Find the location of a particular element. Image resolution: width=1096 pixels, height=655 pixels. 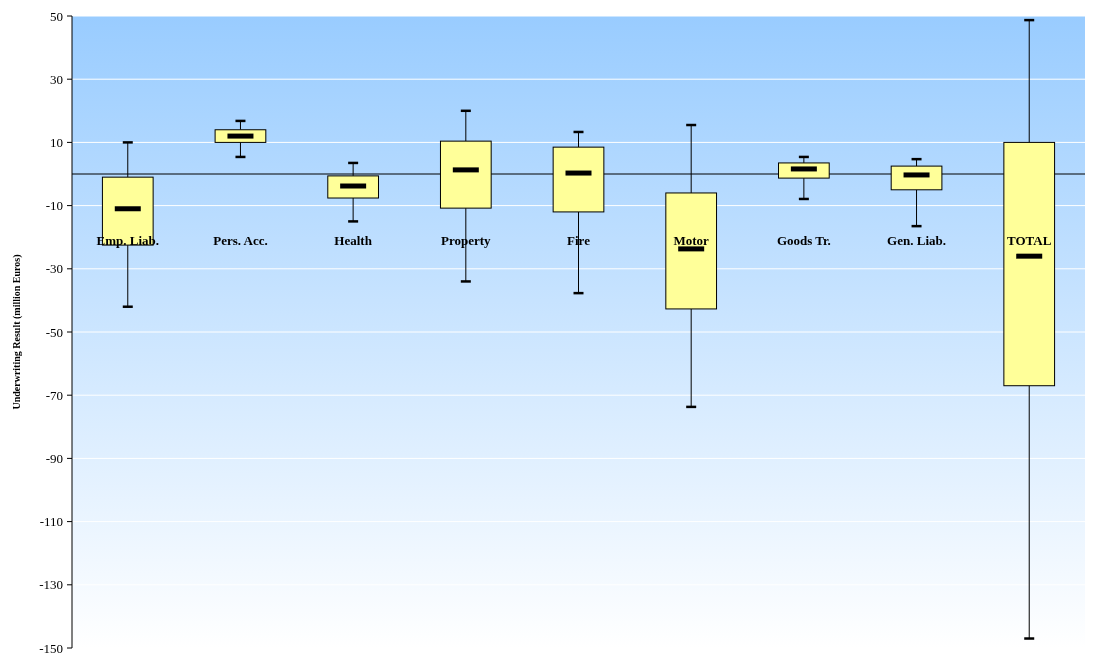

y-tick-label: 50 is located at coordinates (56, 16).